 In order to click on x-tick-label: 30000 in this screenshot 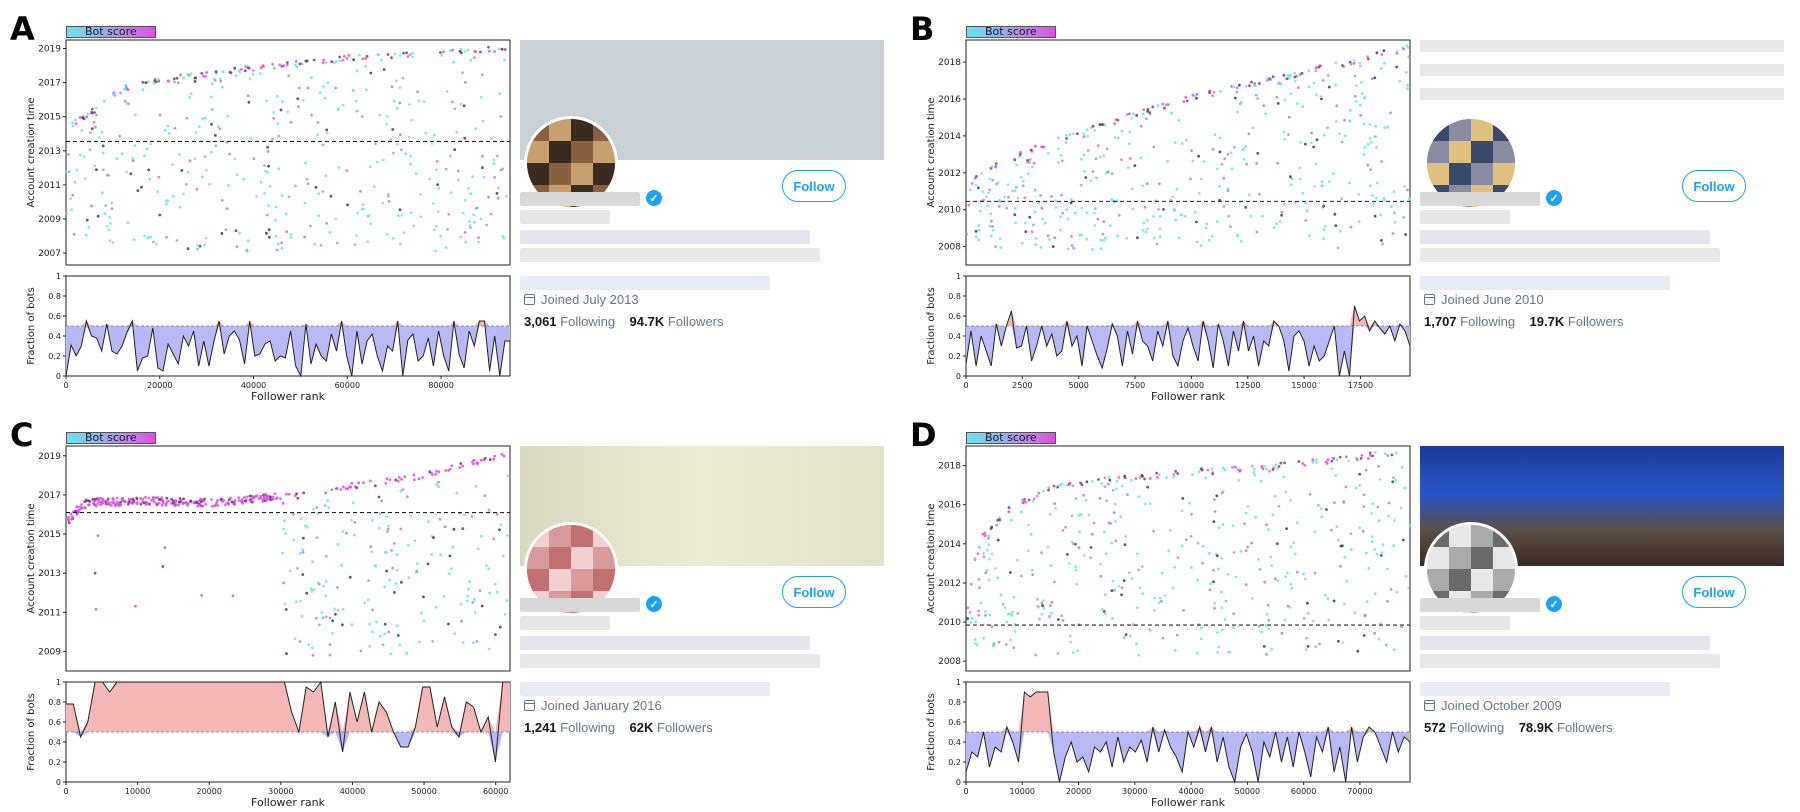, I will do `click(280, 791)`.